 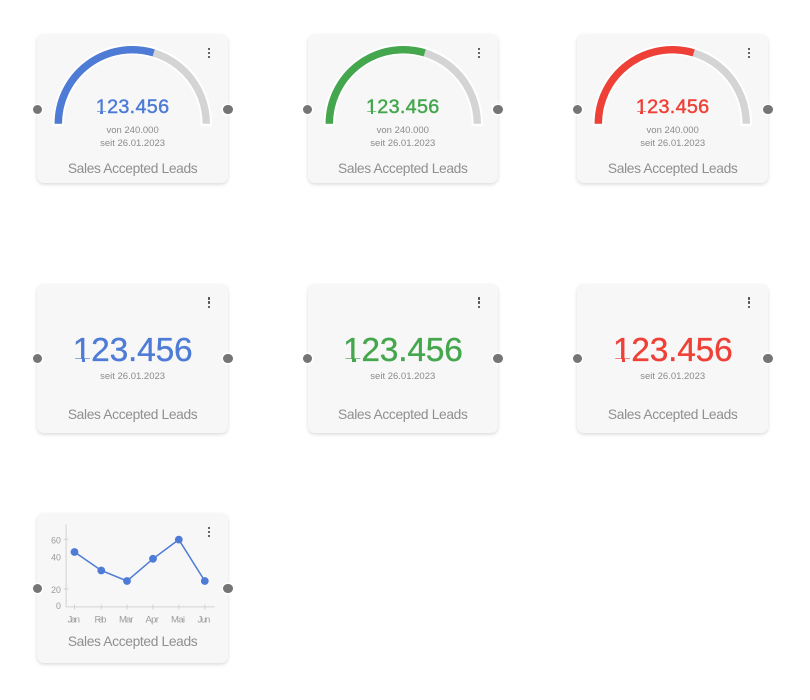 I want to click on svg-text: 60, so click(x=56, y=541).